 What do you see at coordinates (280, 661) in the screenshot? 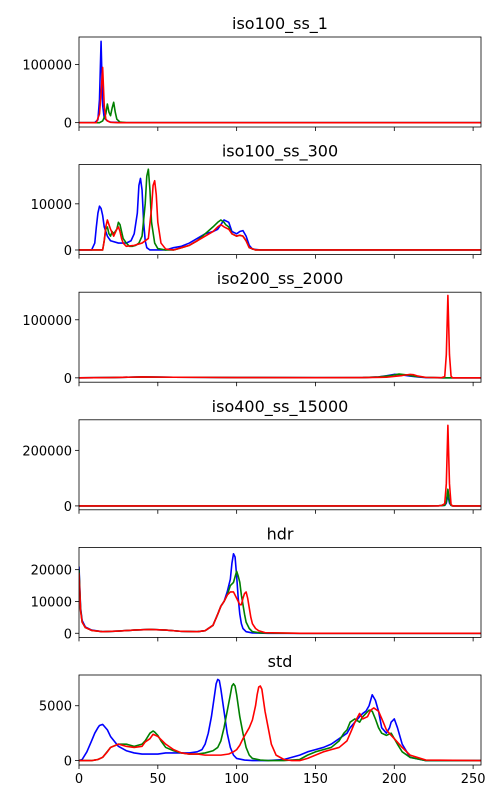
I see `subplot-title: std` at bounding box center [280, 661].